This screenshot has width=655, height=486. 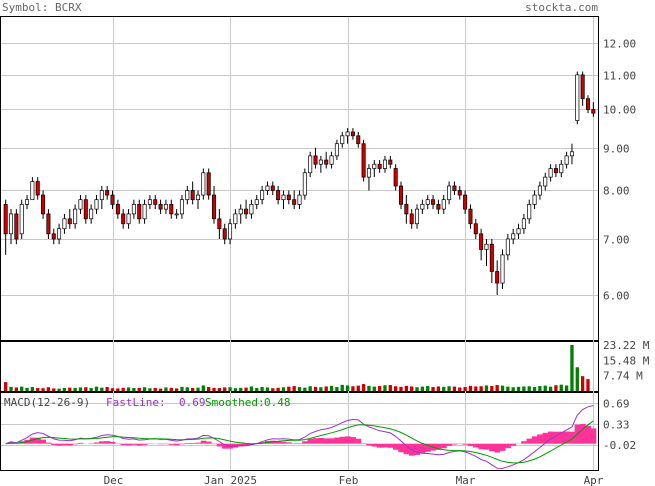 I want to click on volume-tick-label: 15.48 M, so click(x=626, y=360).